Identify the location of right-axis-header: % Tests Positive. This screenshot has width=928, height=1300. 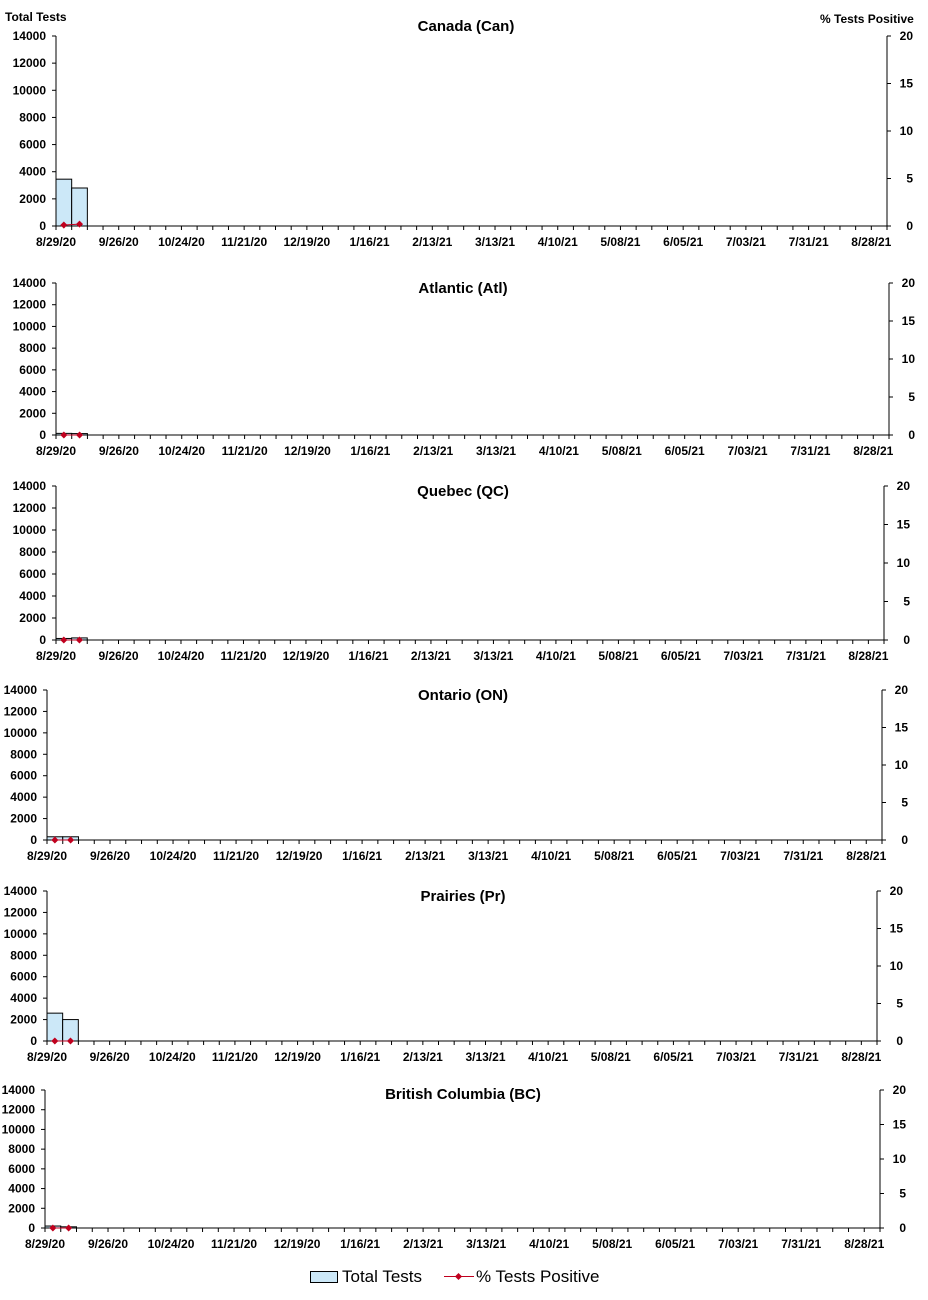
(867, 19).